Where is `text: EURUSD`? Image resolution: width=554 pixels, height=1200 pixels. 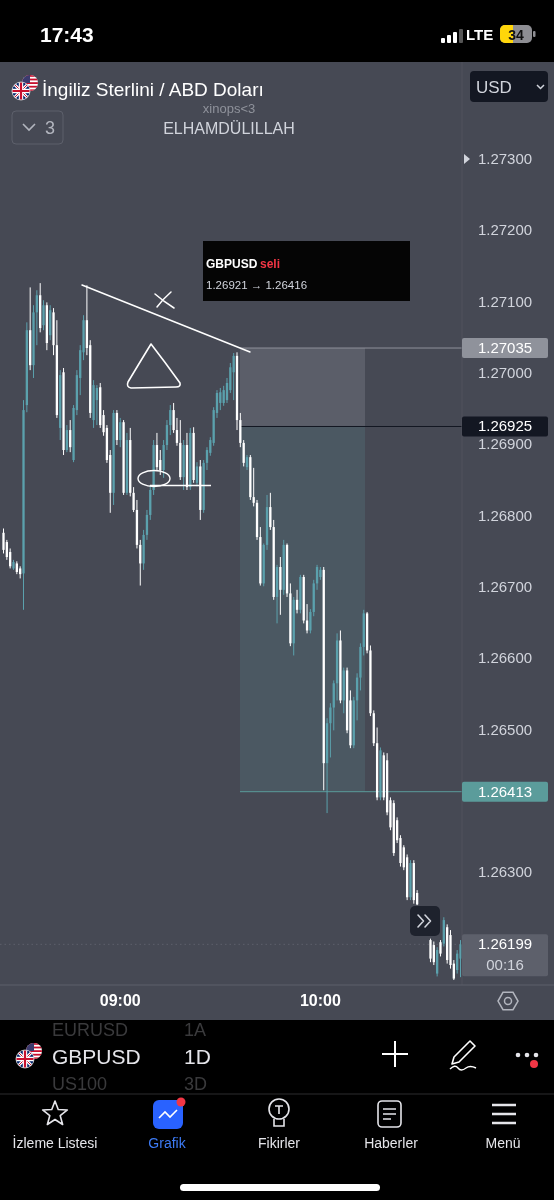
text: EURUSD is located at coordinates (90, 1030).